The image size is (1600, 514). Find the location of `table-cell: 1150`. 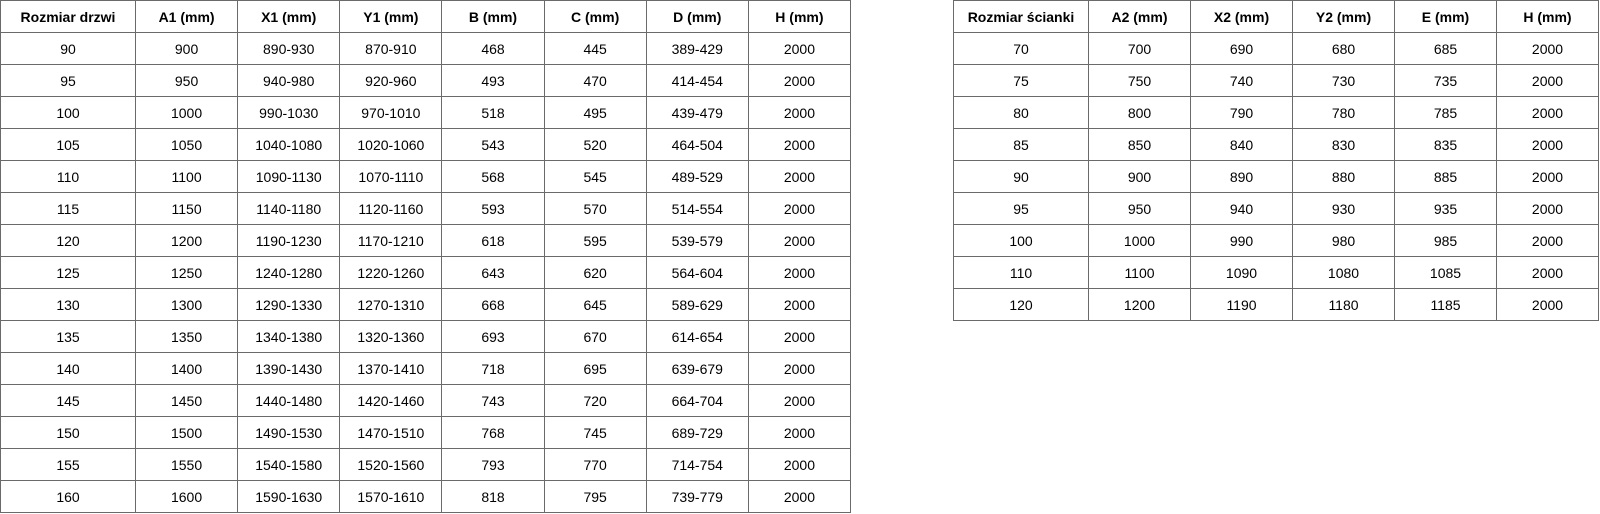

table-cell: 1150 is located at coordinates (186, 208).